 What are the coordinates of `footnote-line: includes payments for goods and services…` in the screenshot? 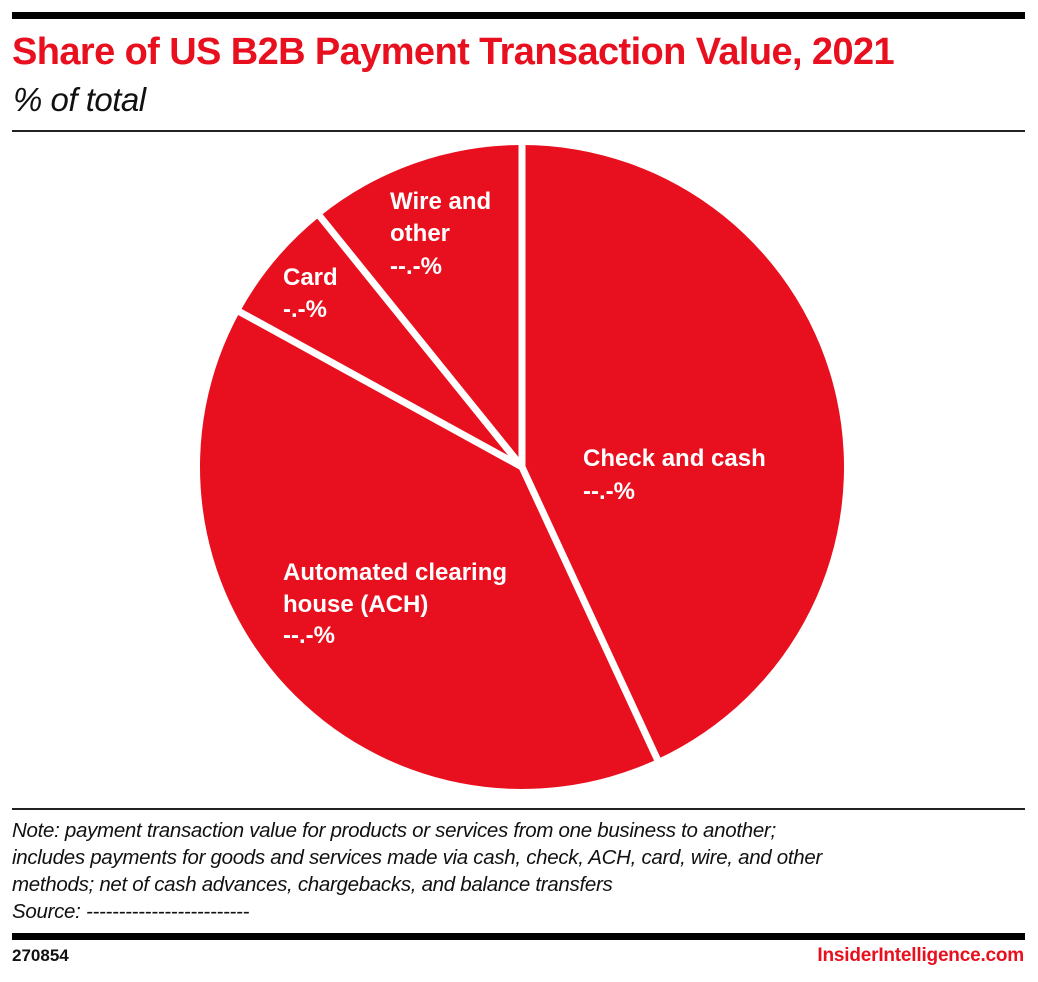 It's located at (417, 857).